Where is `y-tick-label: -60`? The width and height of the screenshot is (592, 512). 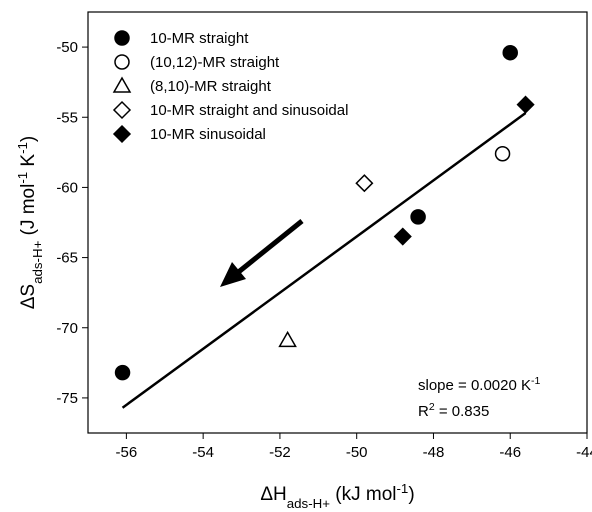 y-tick-label: -60 is located at coordinates (67, 187).